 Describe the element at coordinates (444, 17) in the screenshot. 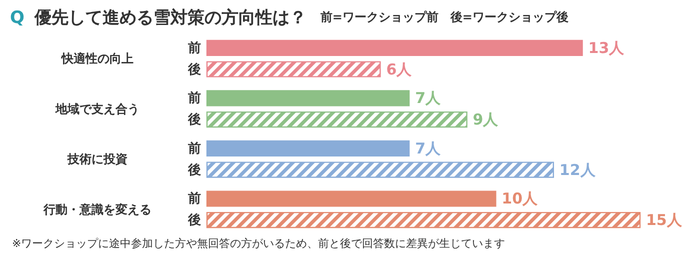

I see `chart-subtitle: 前=ワークショップ前 後=ワークショップ後` at that location.